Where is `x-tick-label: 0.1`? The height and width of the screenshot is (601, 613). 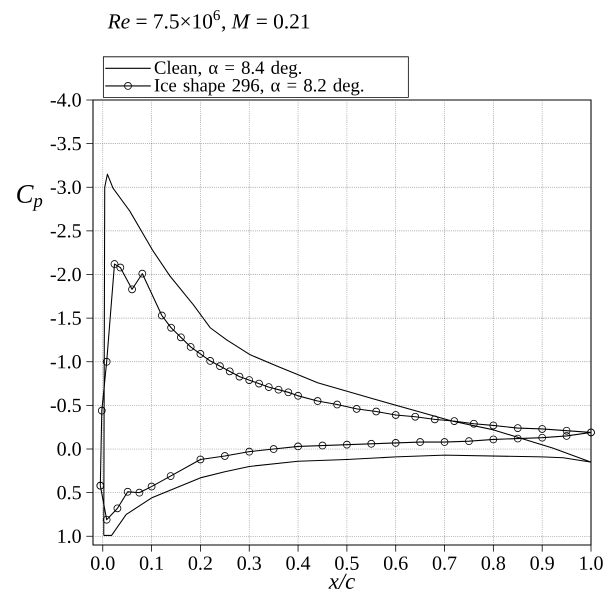
x-tick-label: 0.1 is located at coordinates (151, 563).